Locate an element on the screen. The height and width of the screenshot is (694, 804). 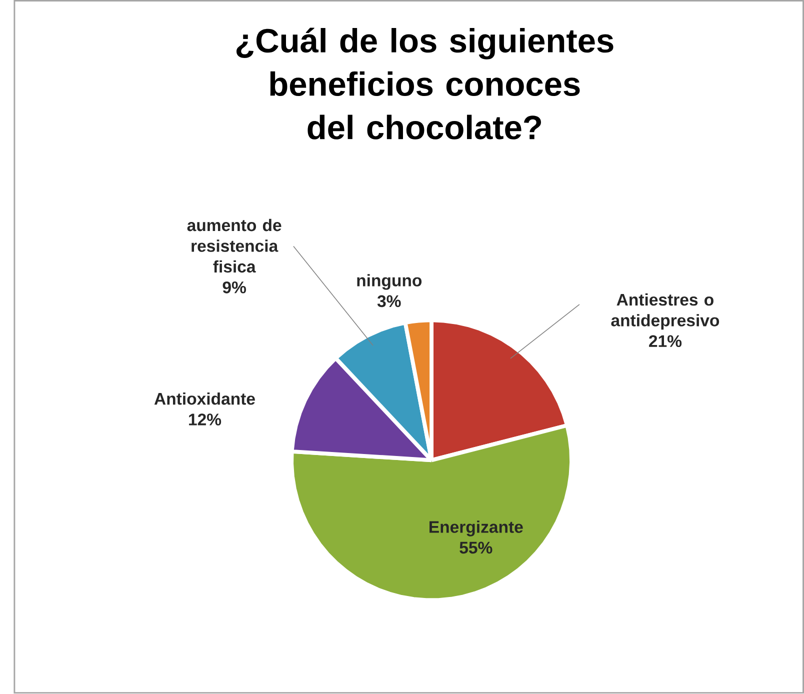
slice-label: Energizante is located at coordinates (476, 528).